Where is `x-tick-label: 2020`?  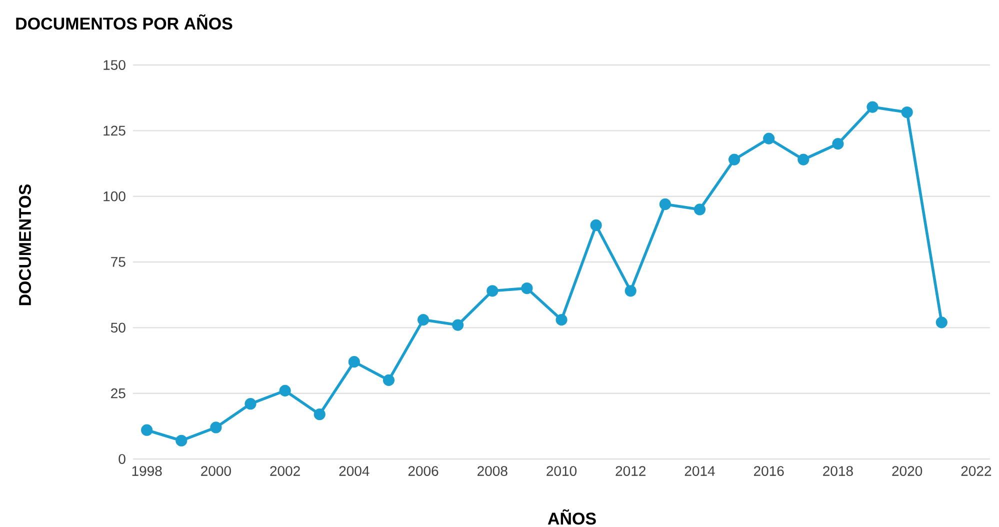
x-tick-label: 2020 is located at coordinates (907, 471).